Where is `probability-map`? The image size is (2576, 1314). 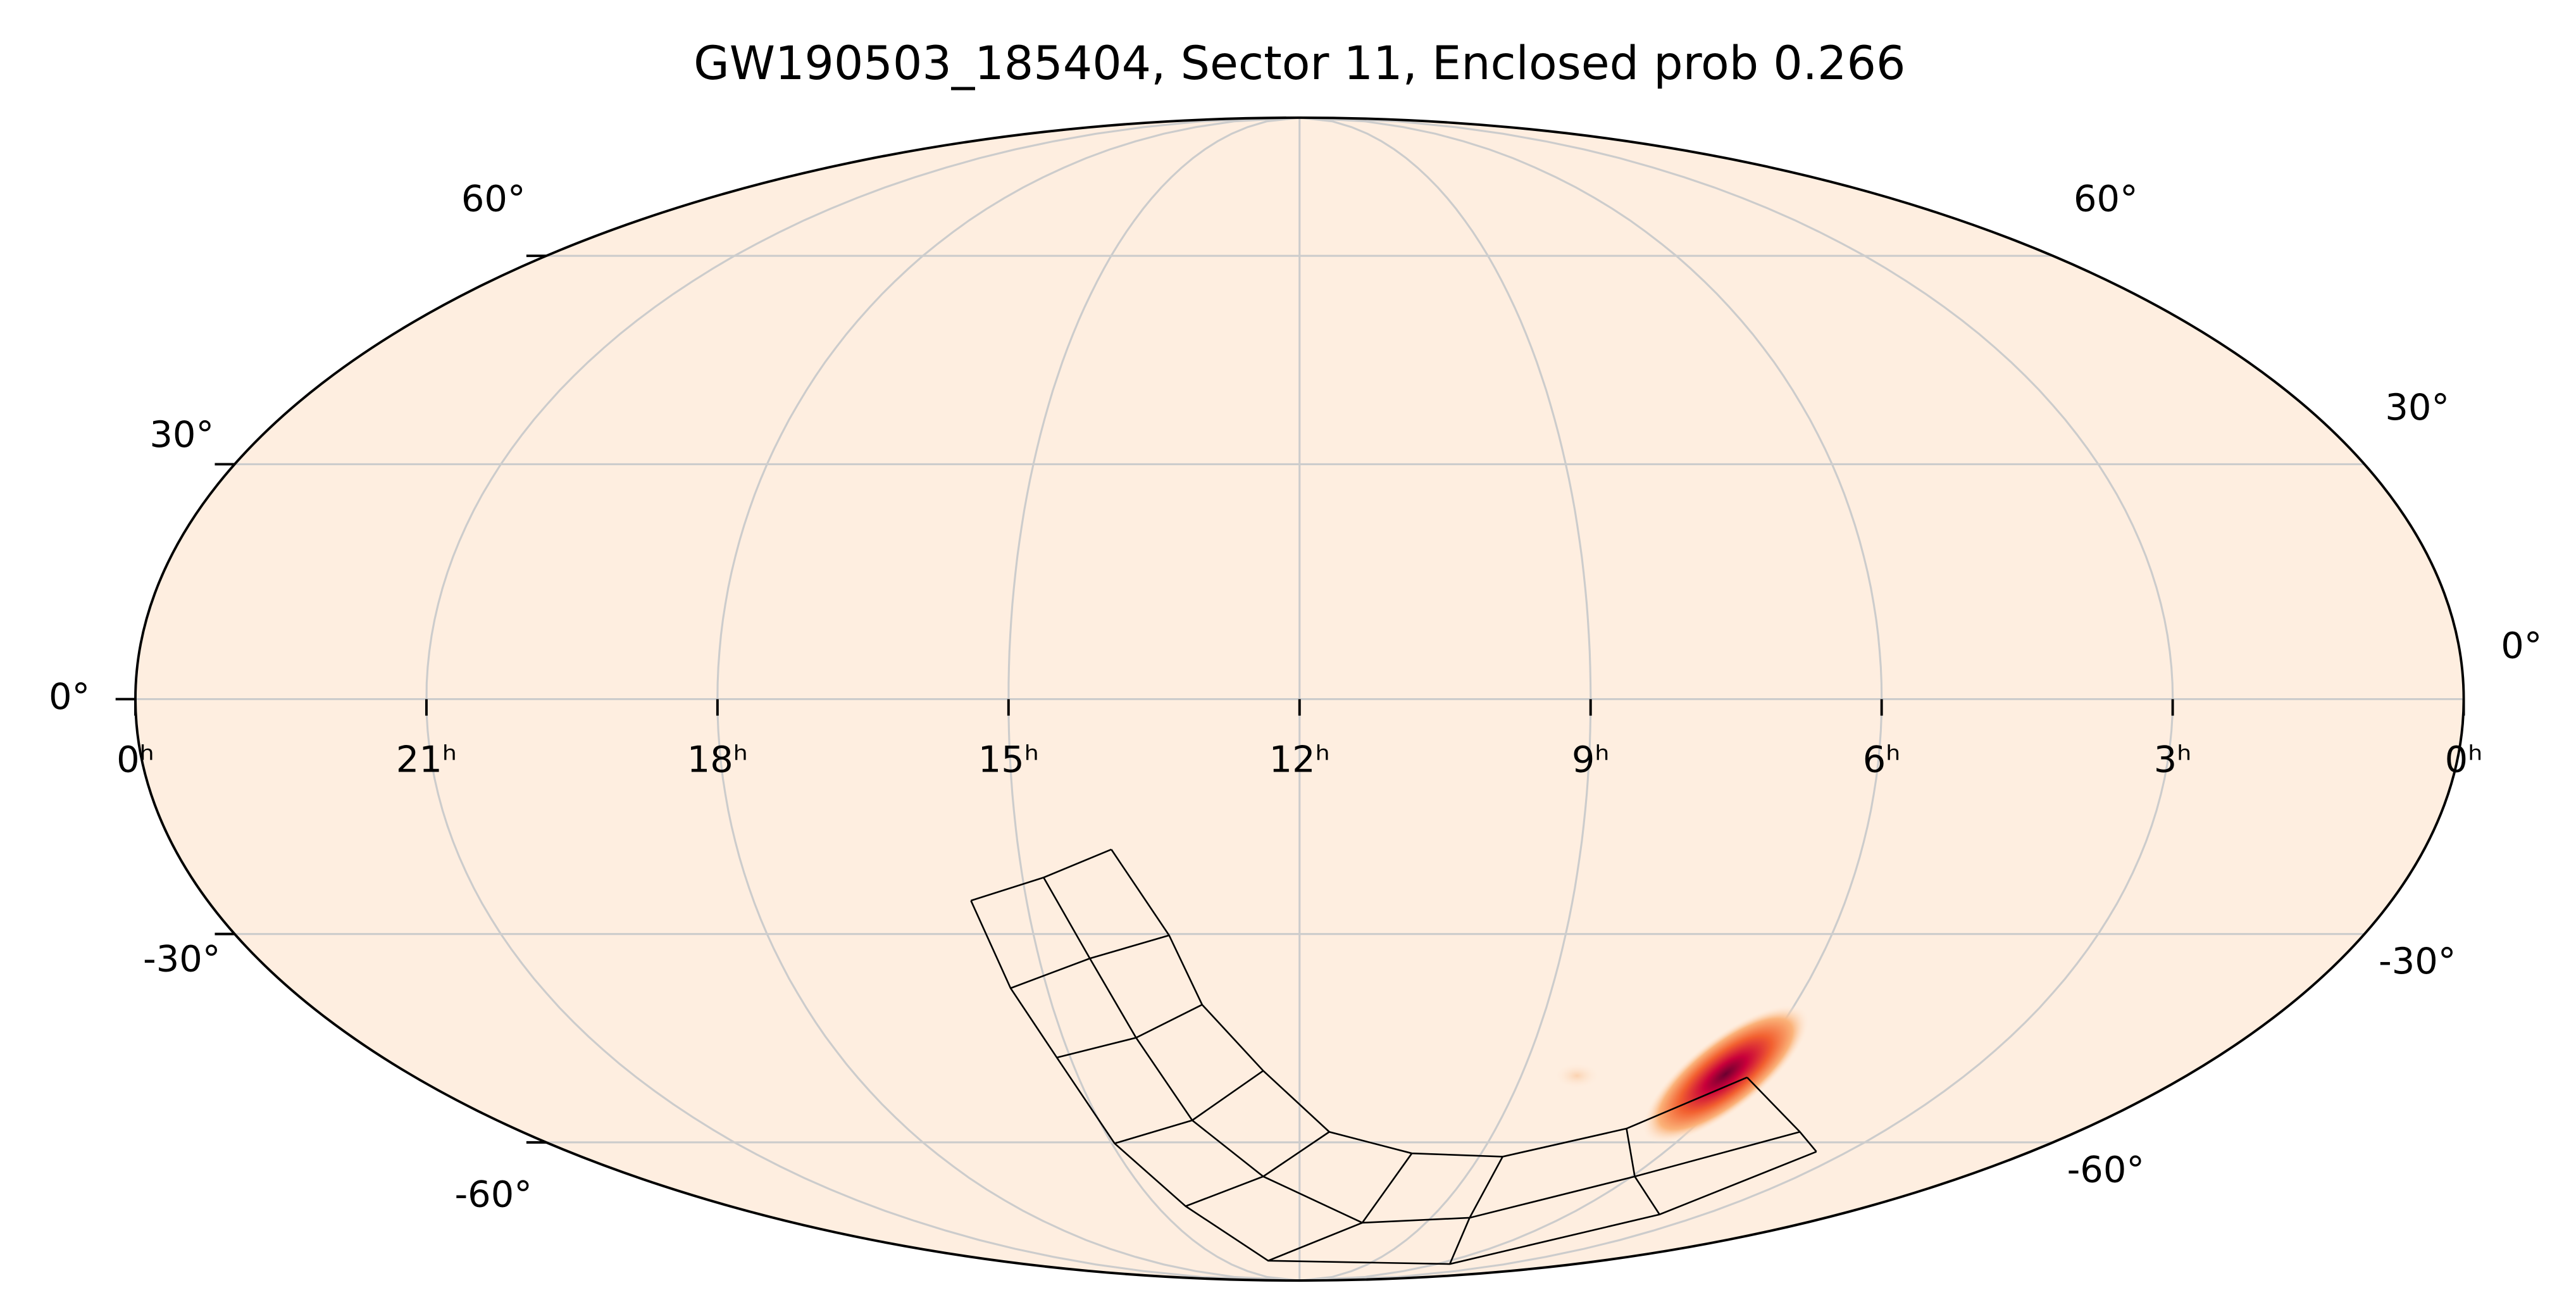
probability-map is located at coordinates (1682, 1074).